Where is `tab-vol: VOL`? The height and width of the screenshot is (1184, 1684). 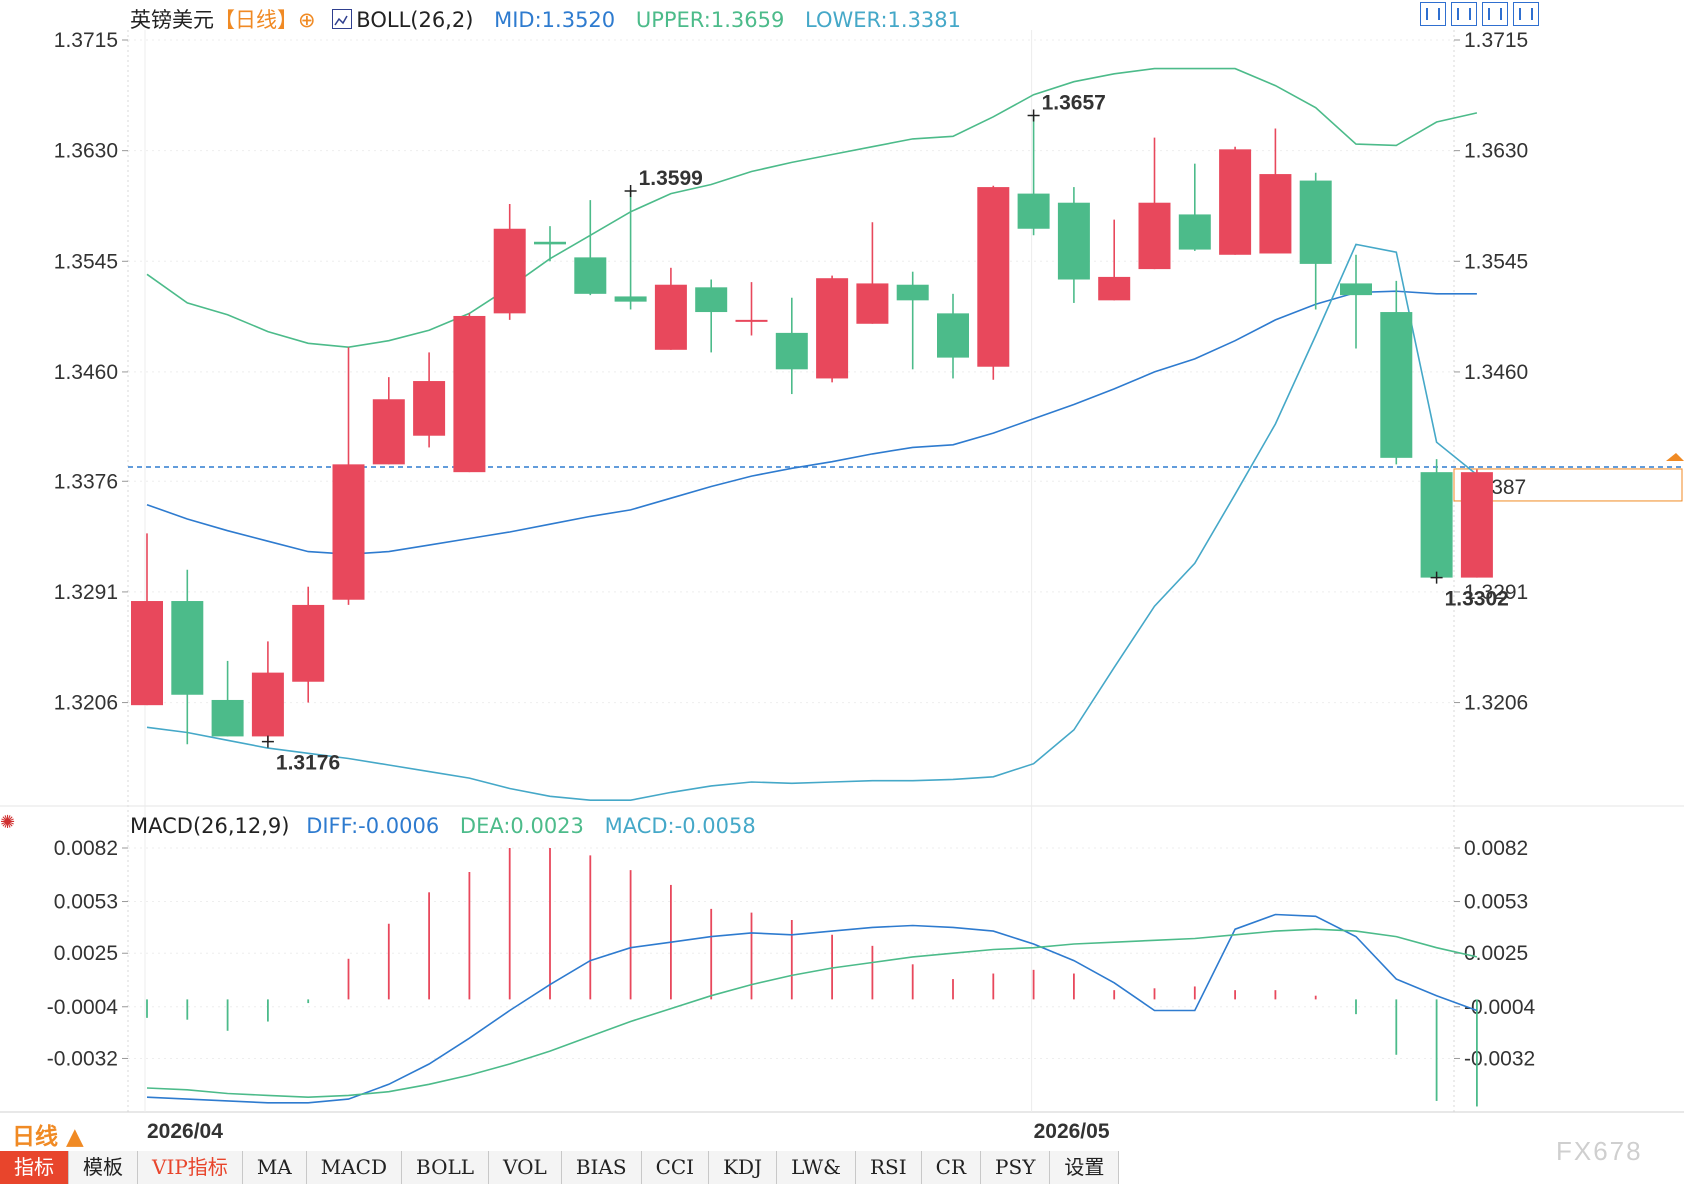 tab-vol: VOL is located at coordinates (525, 1167).